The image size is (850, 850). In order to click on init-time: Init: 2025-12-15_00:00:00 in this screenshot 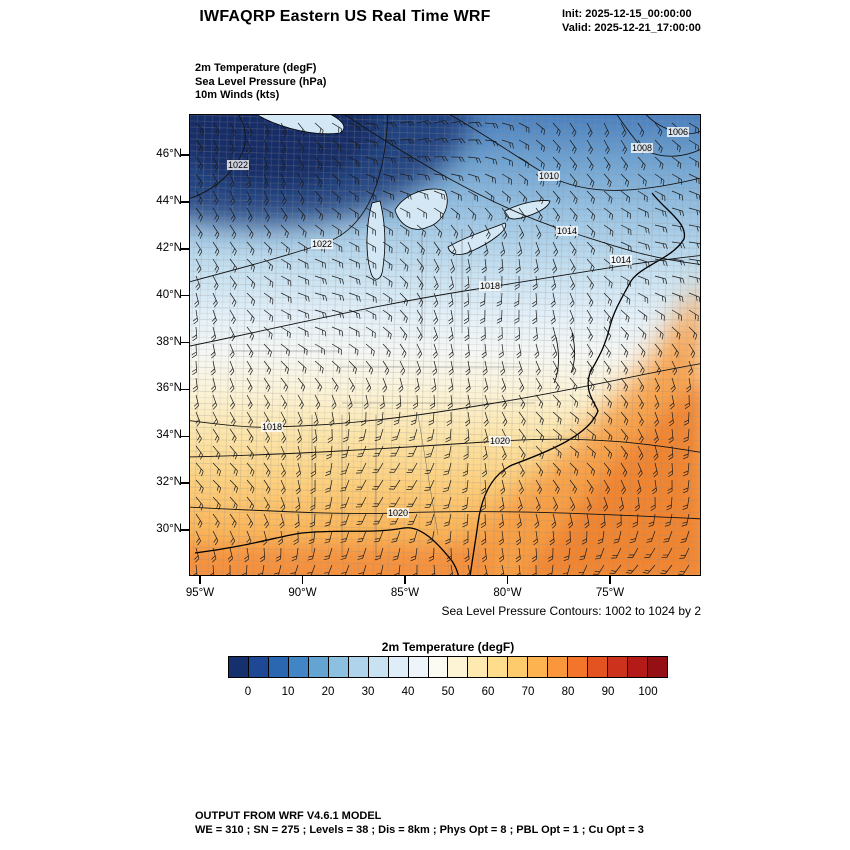, I will do `click(627, 14)`.